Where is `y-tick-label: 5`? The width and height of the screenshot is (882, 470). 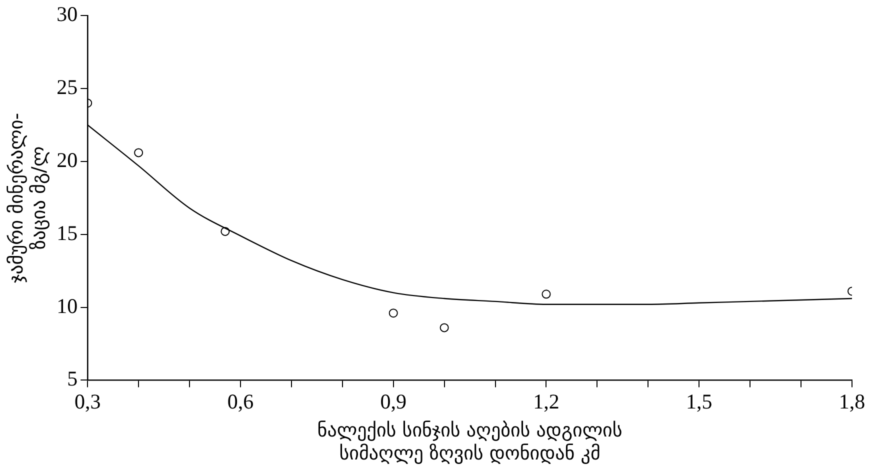 y-tick-label: 5 is located at coordinates (72, 378).